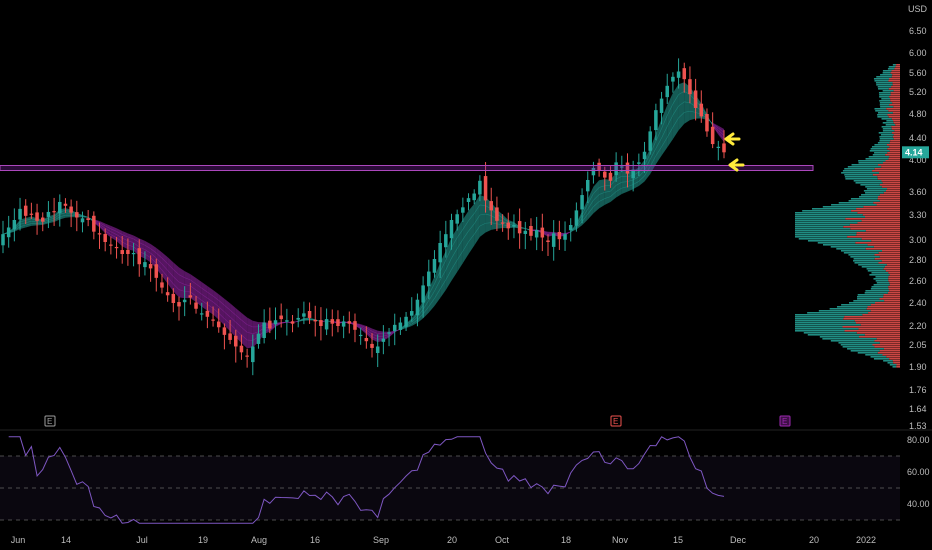 The image size is (932, 550). Describe the element at coordinates (866, 540) in the screenshot. I see `time-tick-label: 2022` at that location.